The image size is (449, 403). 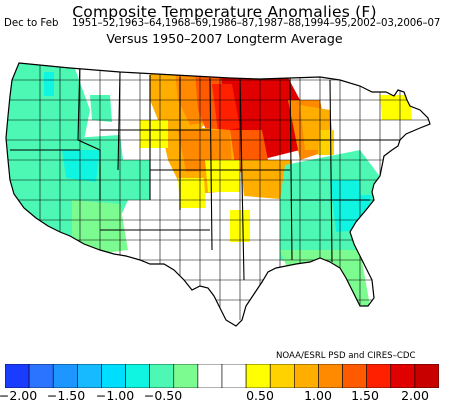 What do you see at coordinates (192, 193) in the screenshot?
I see `oklahoma-yellow-region` at bounding box center [192, 193].